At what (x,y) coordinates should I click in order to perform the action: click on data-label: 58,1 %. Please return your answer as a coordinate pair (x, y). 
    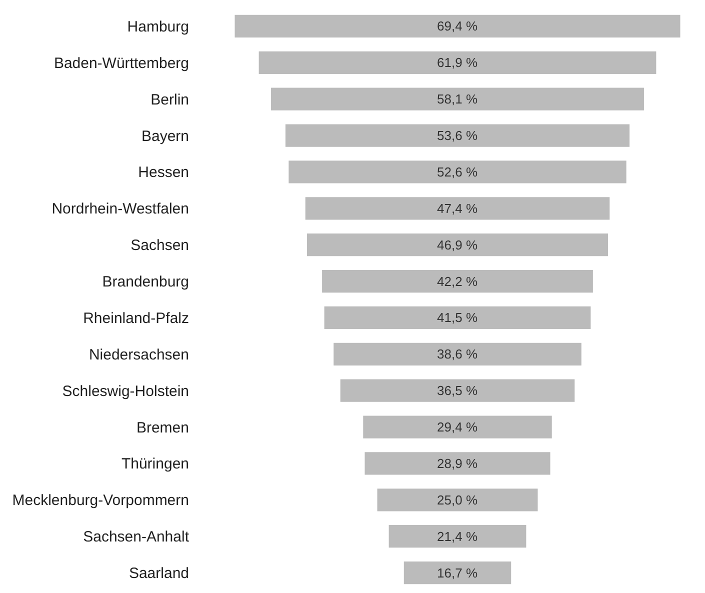
    Looking at the image, I should click on (457, 99).